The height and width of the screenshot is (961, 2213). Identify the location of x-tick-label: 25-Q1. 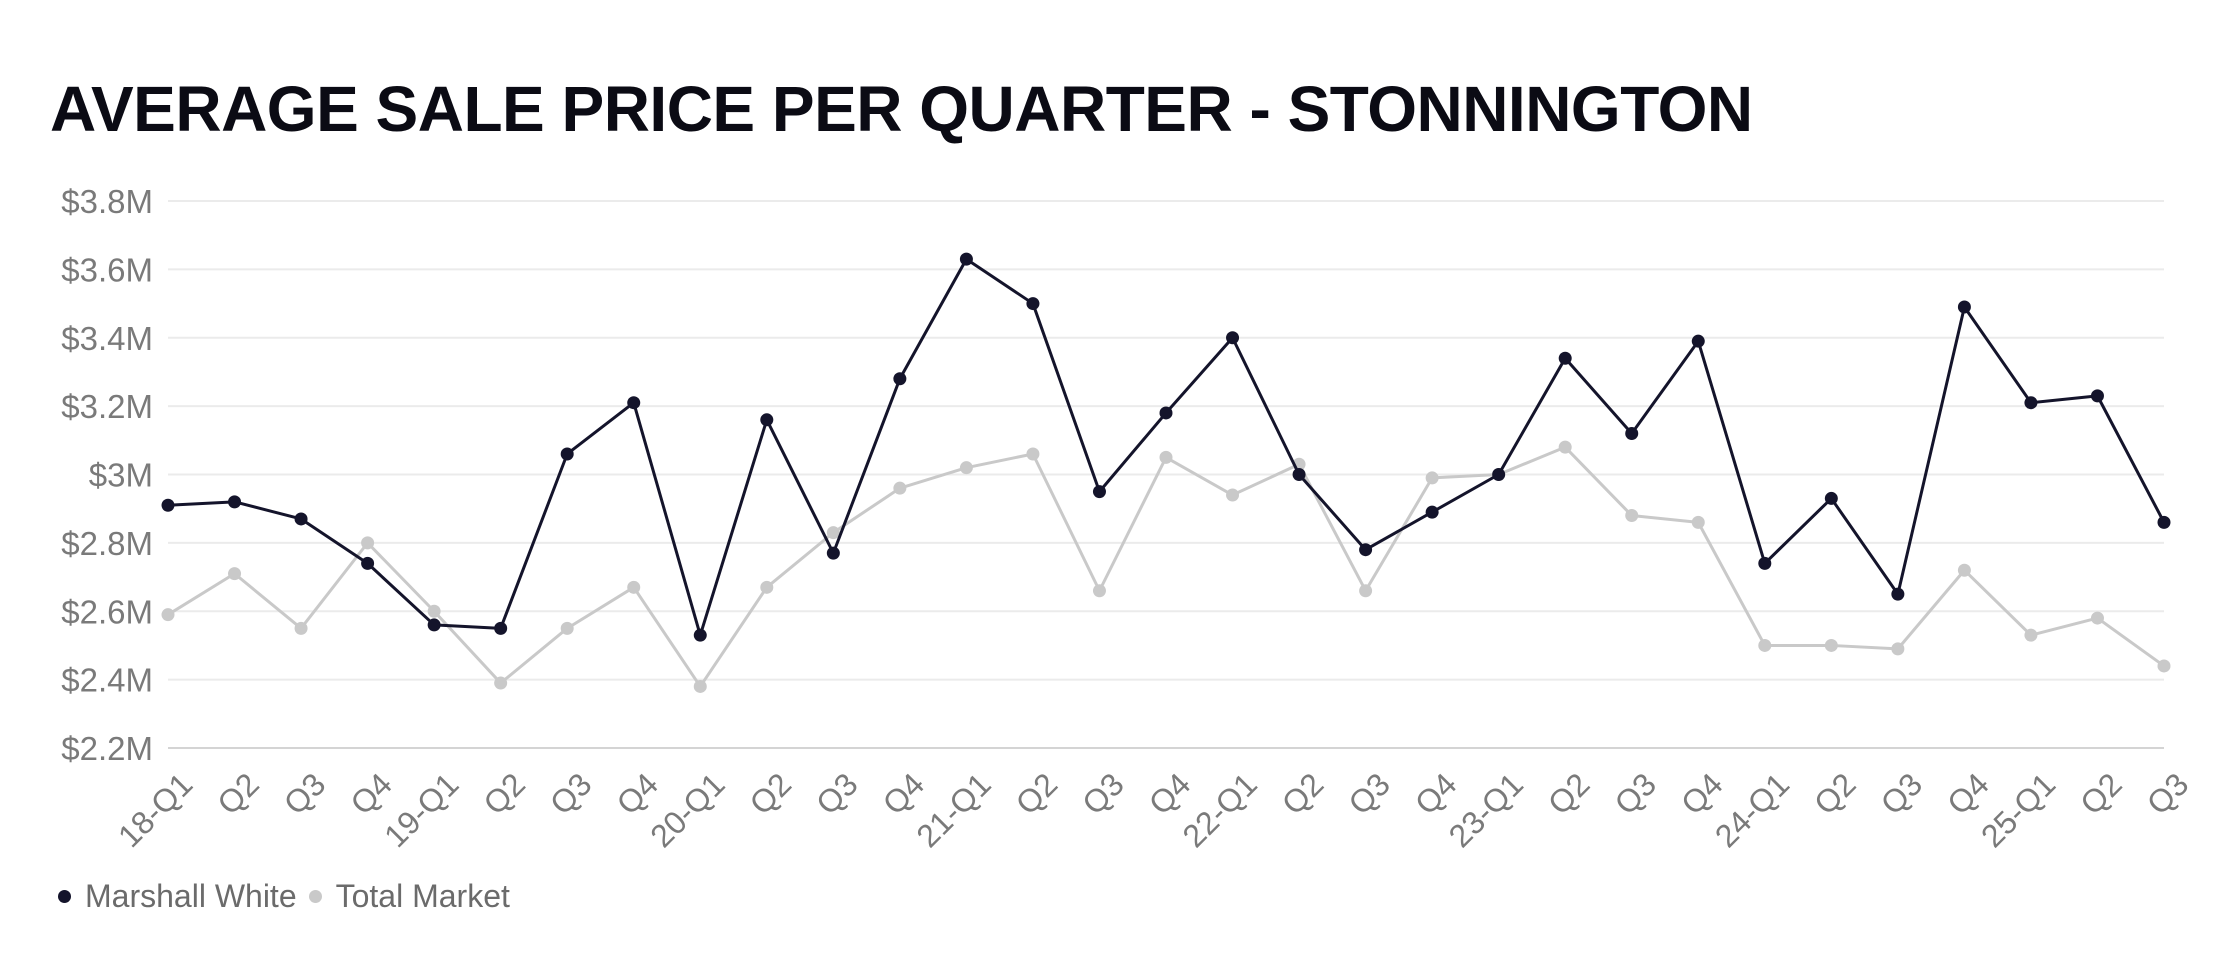
(2018, 810).